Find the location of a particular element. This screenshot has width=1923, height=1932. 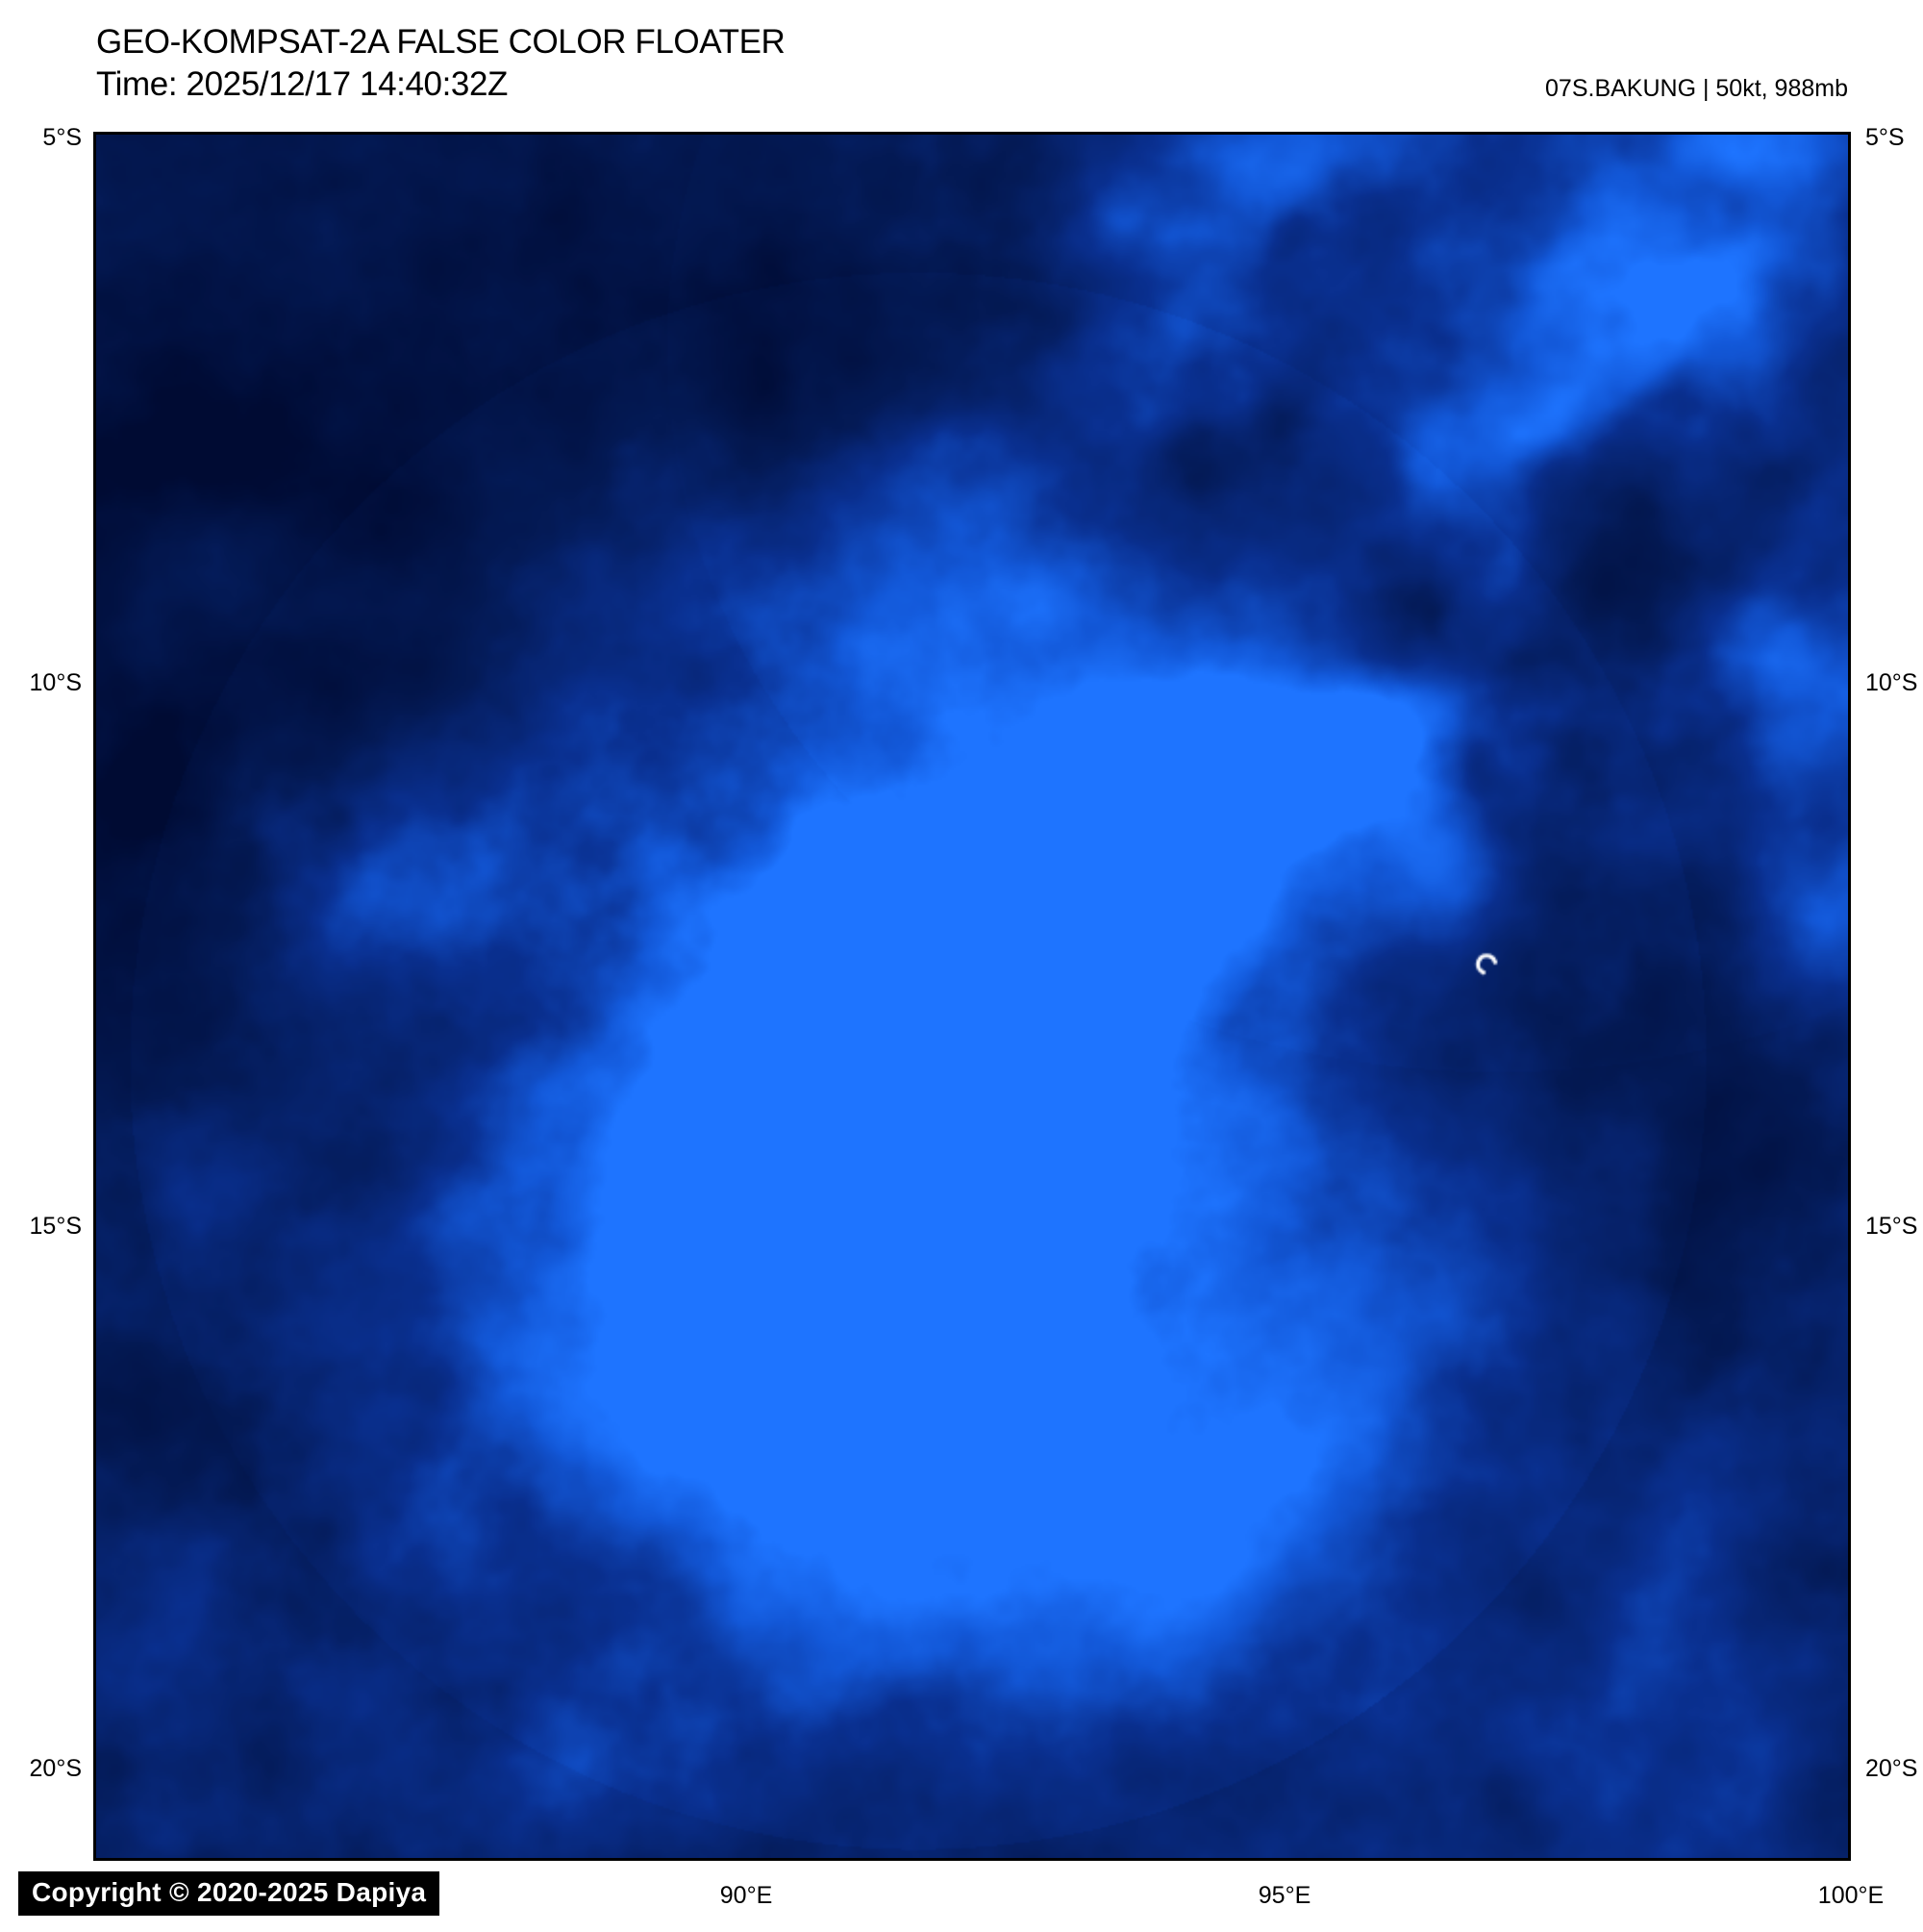

lat-tick-right-1: 10°S is located at coordinates (1892, 682).